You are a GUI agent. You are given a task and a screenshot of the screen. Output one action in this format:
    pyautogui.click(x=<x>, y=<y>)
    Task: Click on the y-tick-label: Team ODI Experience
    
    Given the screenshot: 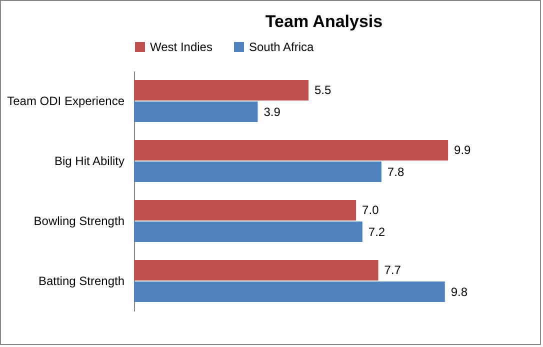 What is the action you would take?
    pyautogui.click(x=66, y=101)
    